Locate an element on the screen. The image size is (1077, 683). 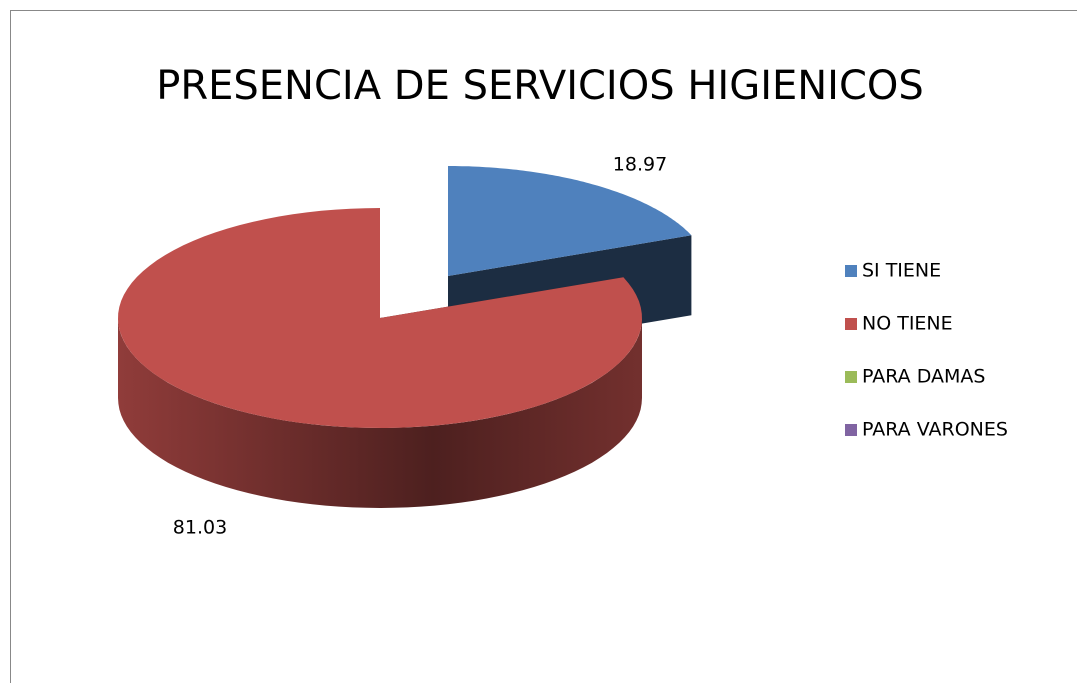
legend-label: SI TIENE is located at coordinates (901, 271).